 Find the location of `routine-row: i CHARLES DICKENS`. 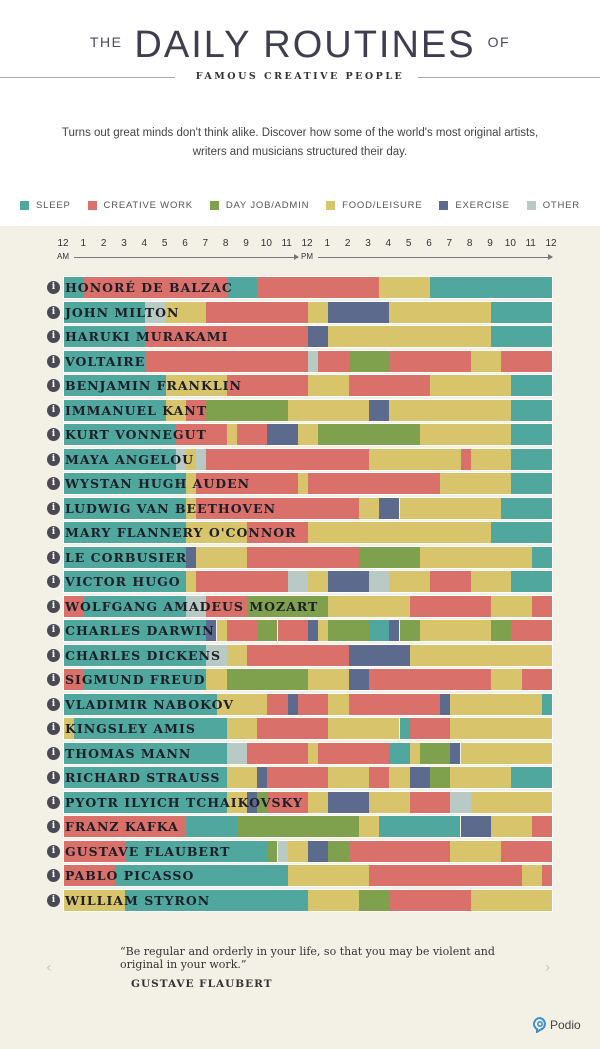

routine-row: i CHARLES DICKENS is located at coordinates (300, 655).